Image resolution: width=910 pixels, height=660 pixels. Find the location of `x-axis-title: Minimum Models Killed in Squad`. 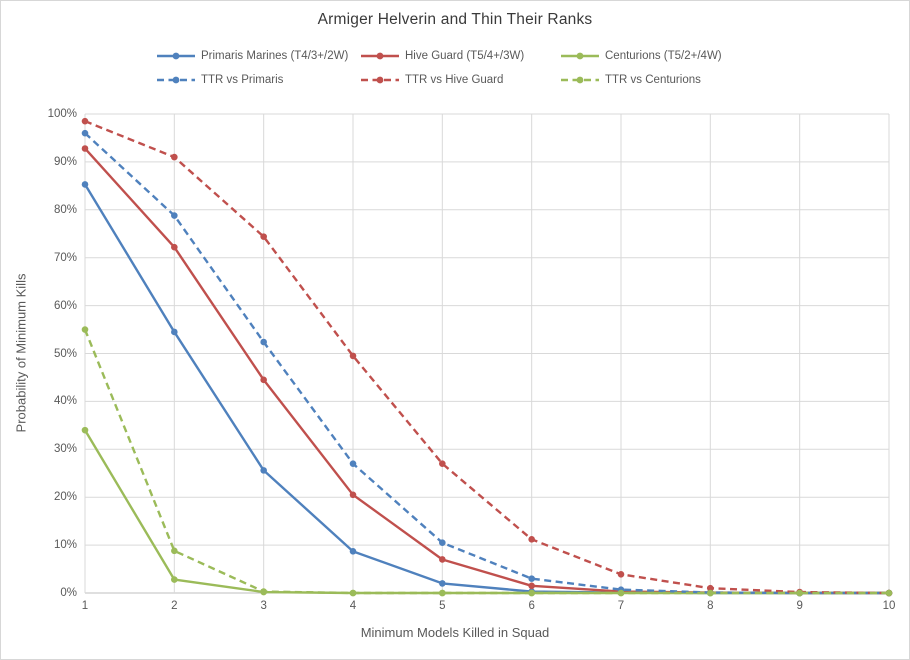

x-axis-title: Minimum Models Killed in Squad is located at coordinates (455, 632).